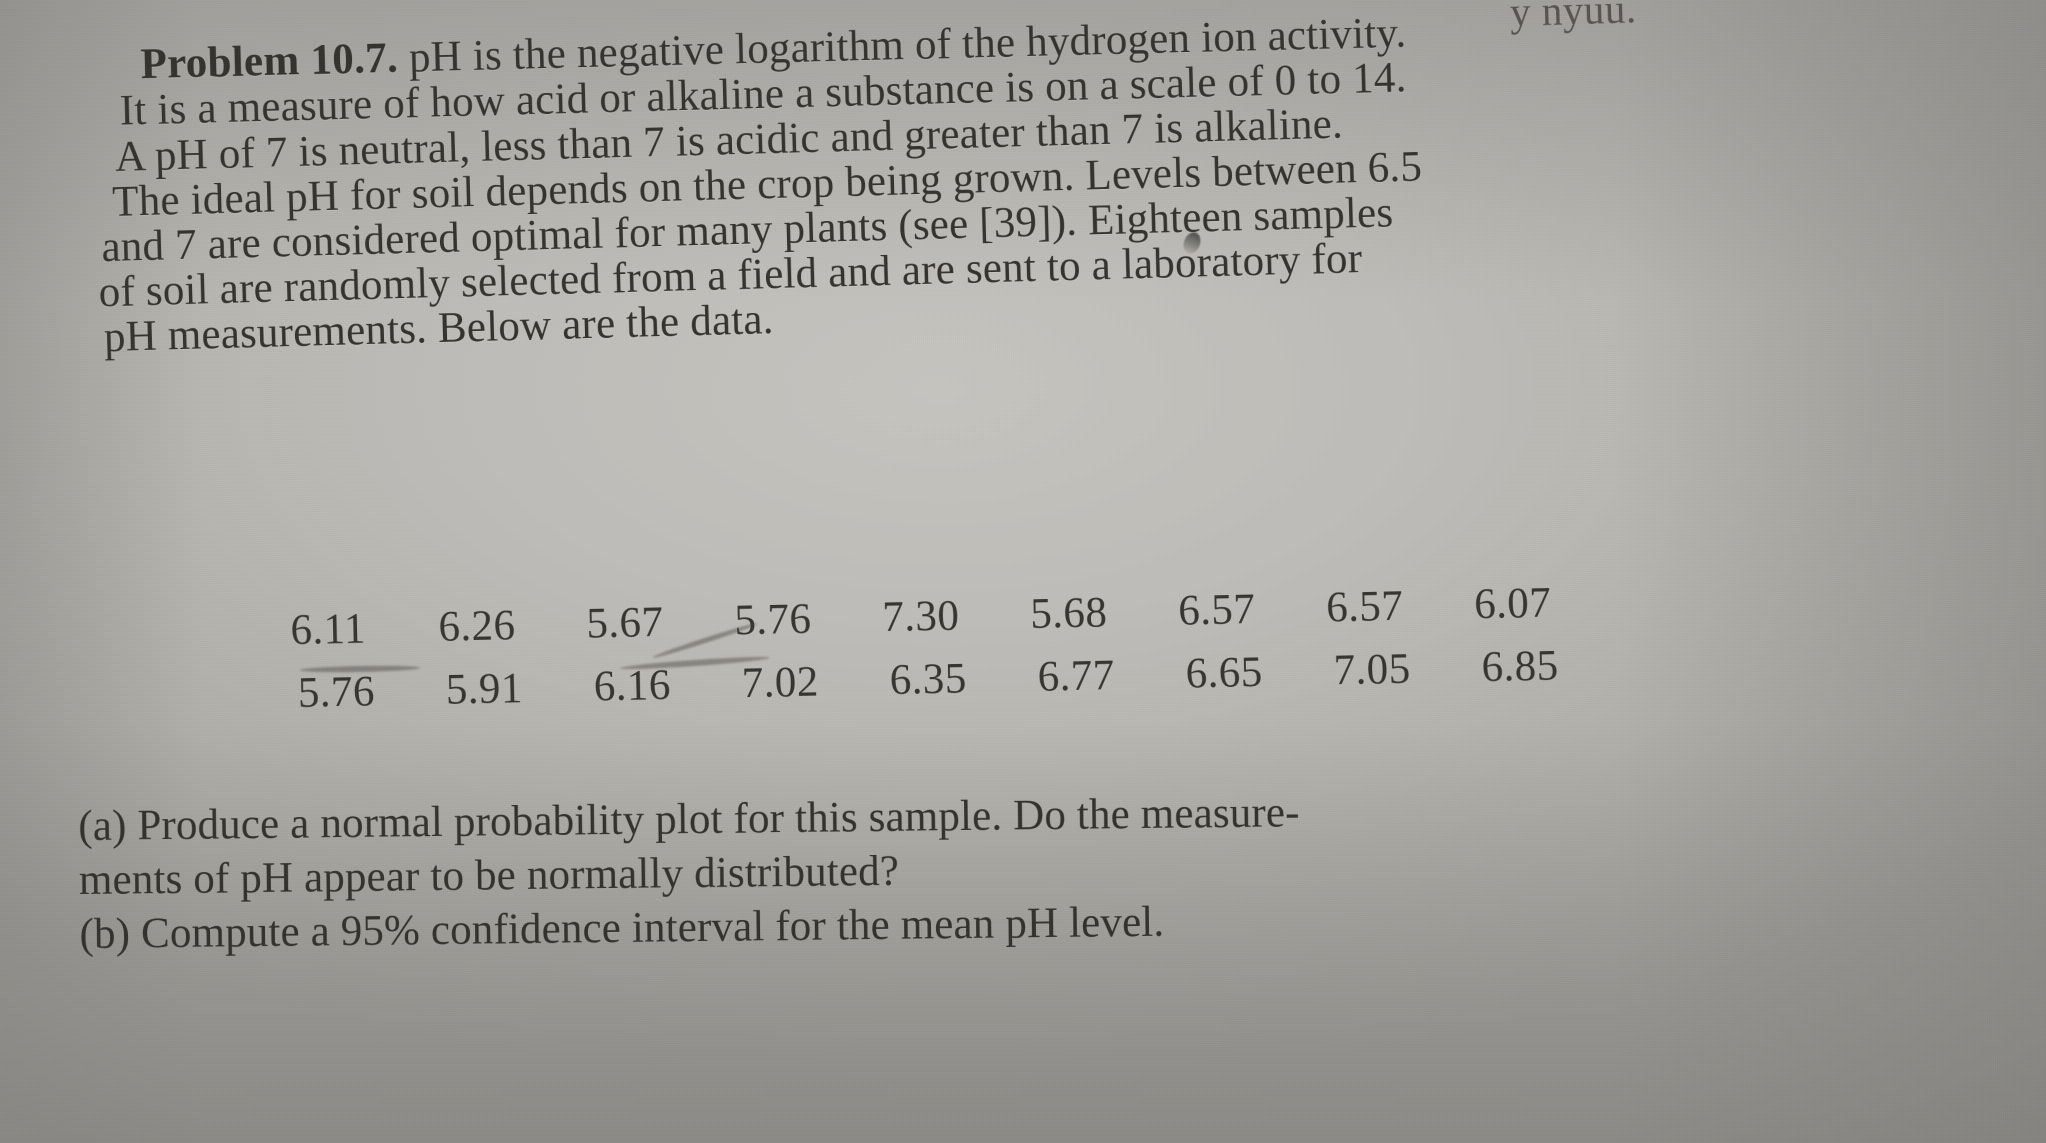 The height and width of the screenshot is (1143, 2046). What do you see at coordinates (920, 617) in the screenshot?
I see `data-cell: 7.30` at bounding box center [920, 617].